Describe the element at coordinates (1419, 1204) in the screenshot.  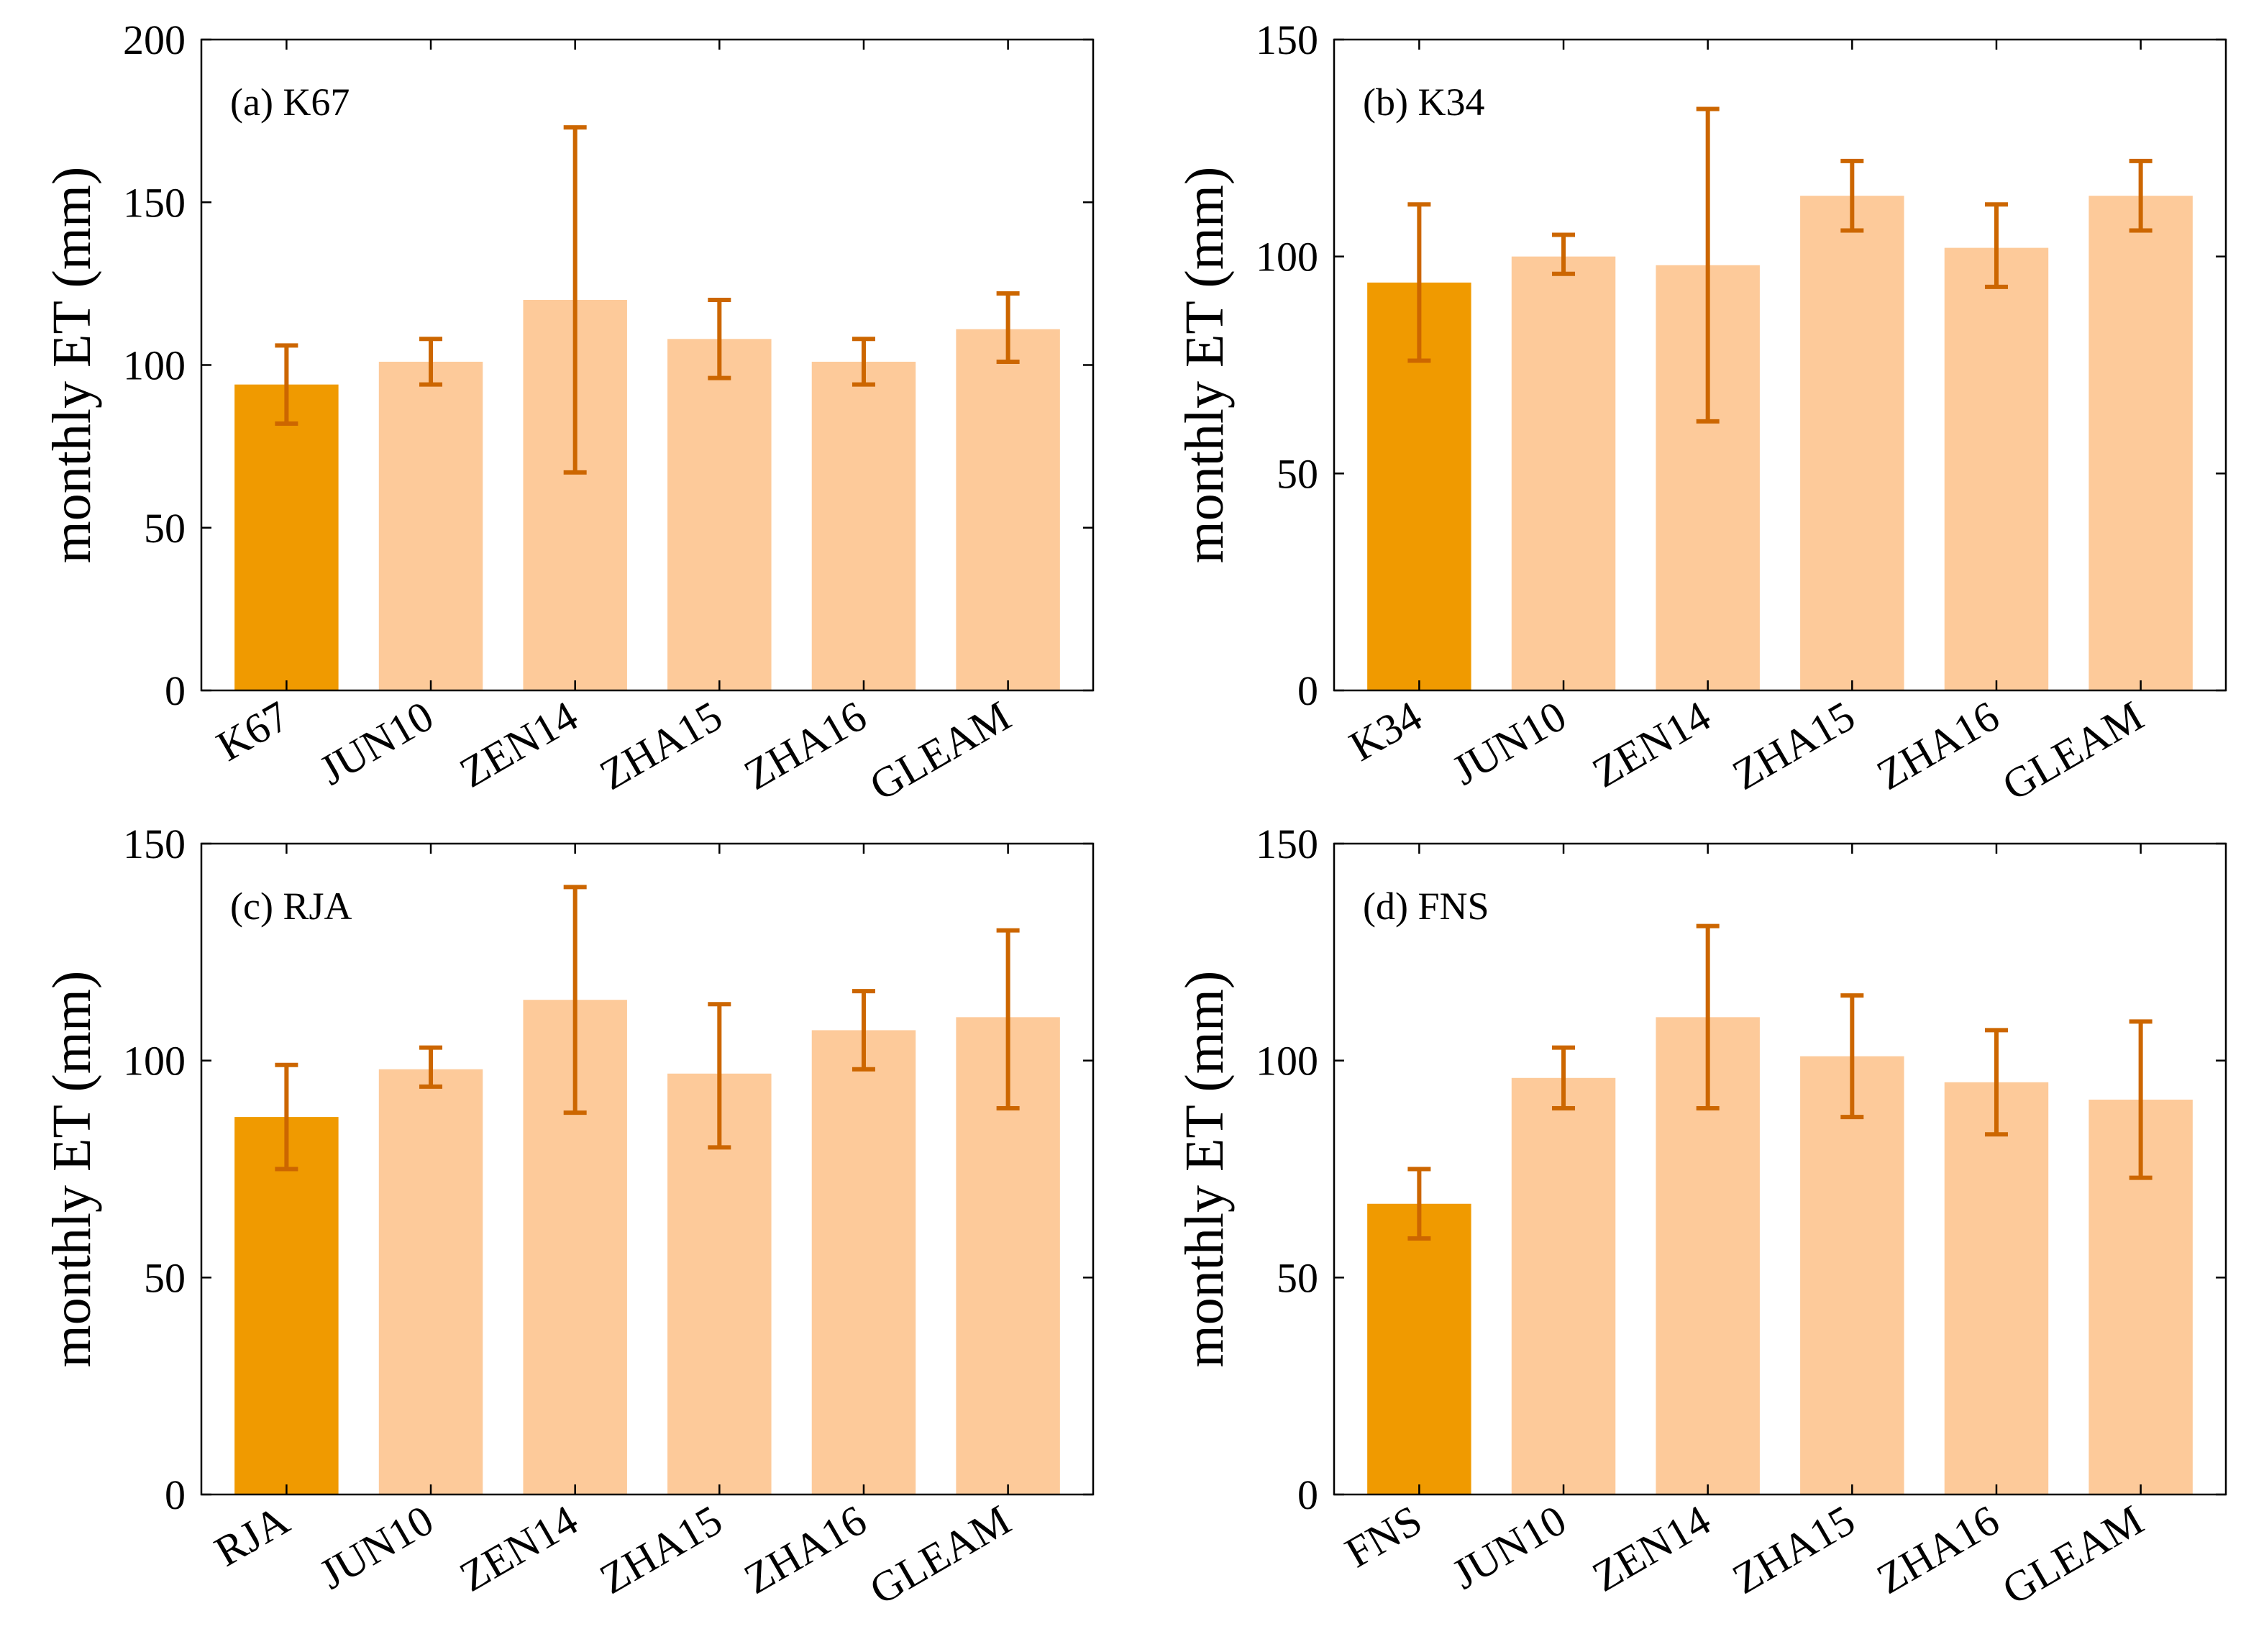
I see `error-bar-fns` at that location.